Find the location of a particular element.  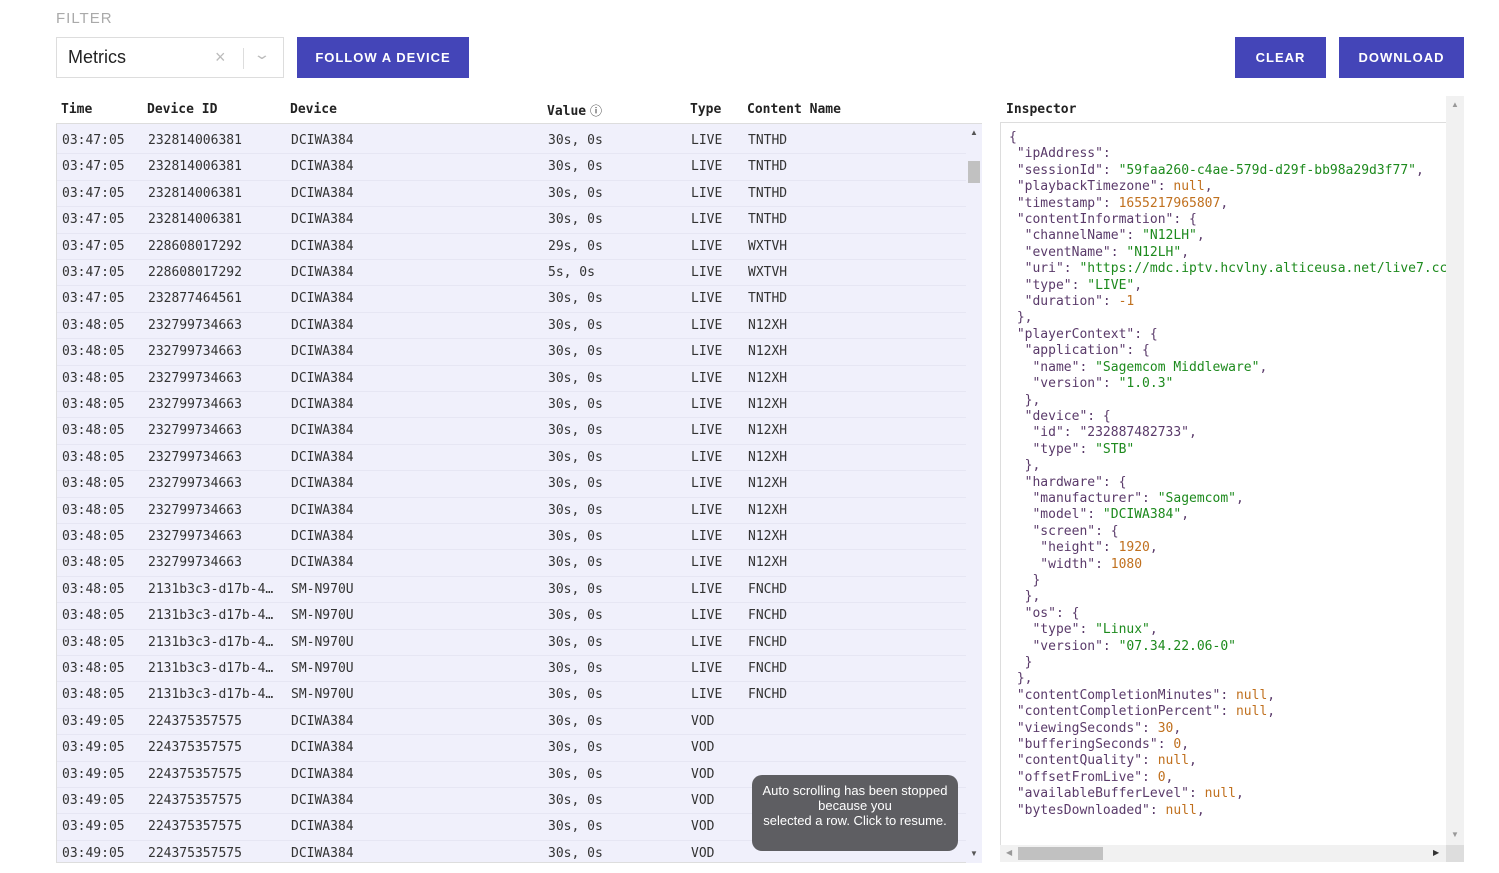

json-line: "contentInformation": { is located at coordinates (1103, 220).